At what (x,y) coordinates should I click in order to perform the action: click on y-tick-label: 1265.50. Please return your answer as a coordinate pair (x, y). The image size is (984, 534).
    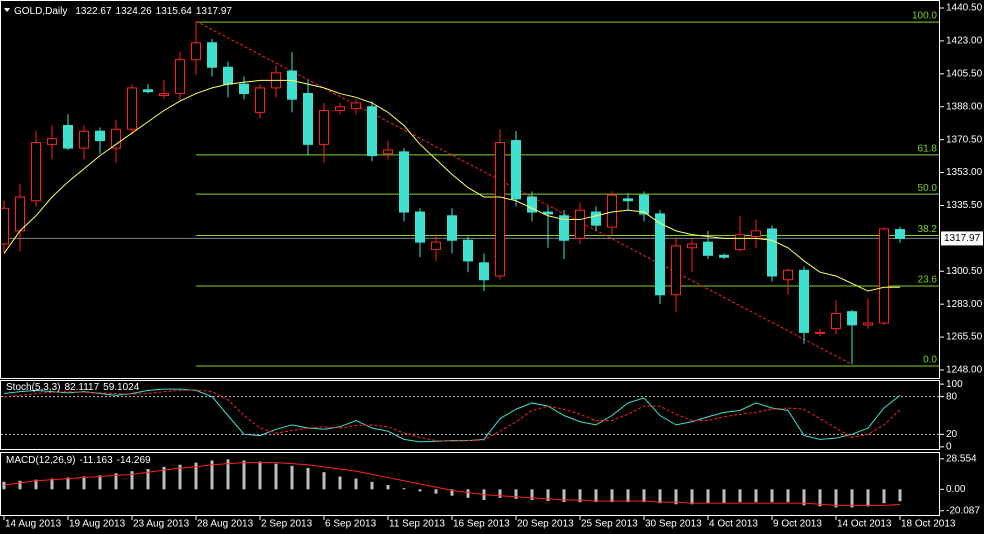
    Looking at the image, I should click on (964, 337).